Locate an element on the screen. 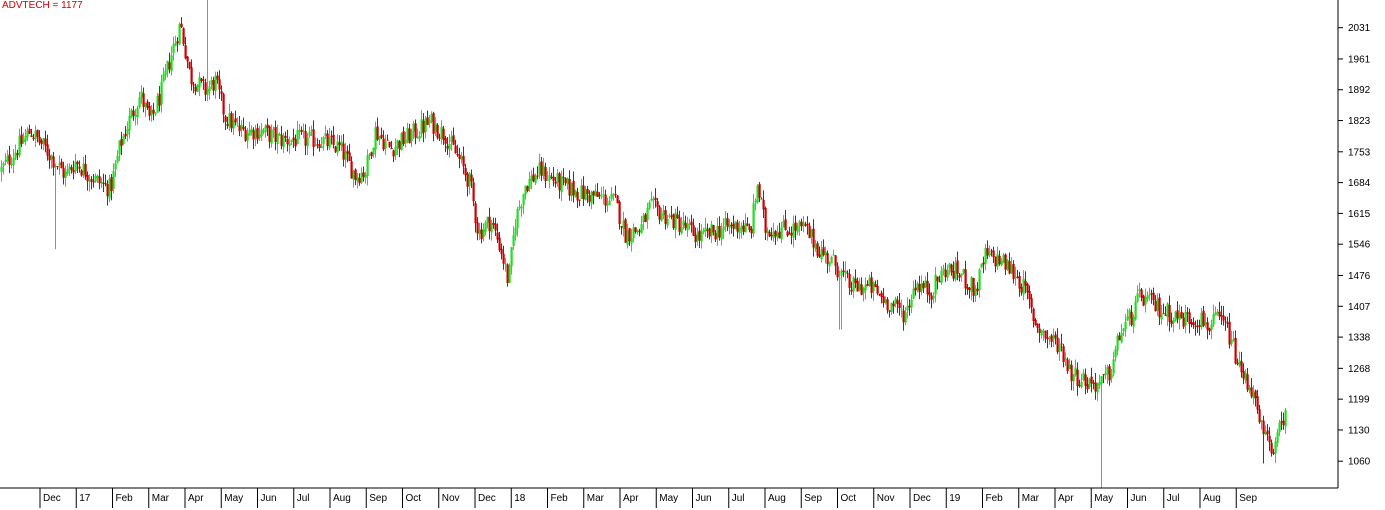  y-tick-label: 1961 is located at coordinates (1359, 59).